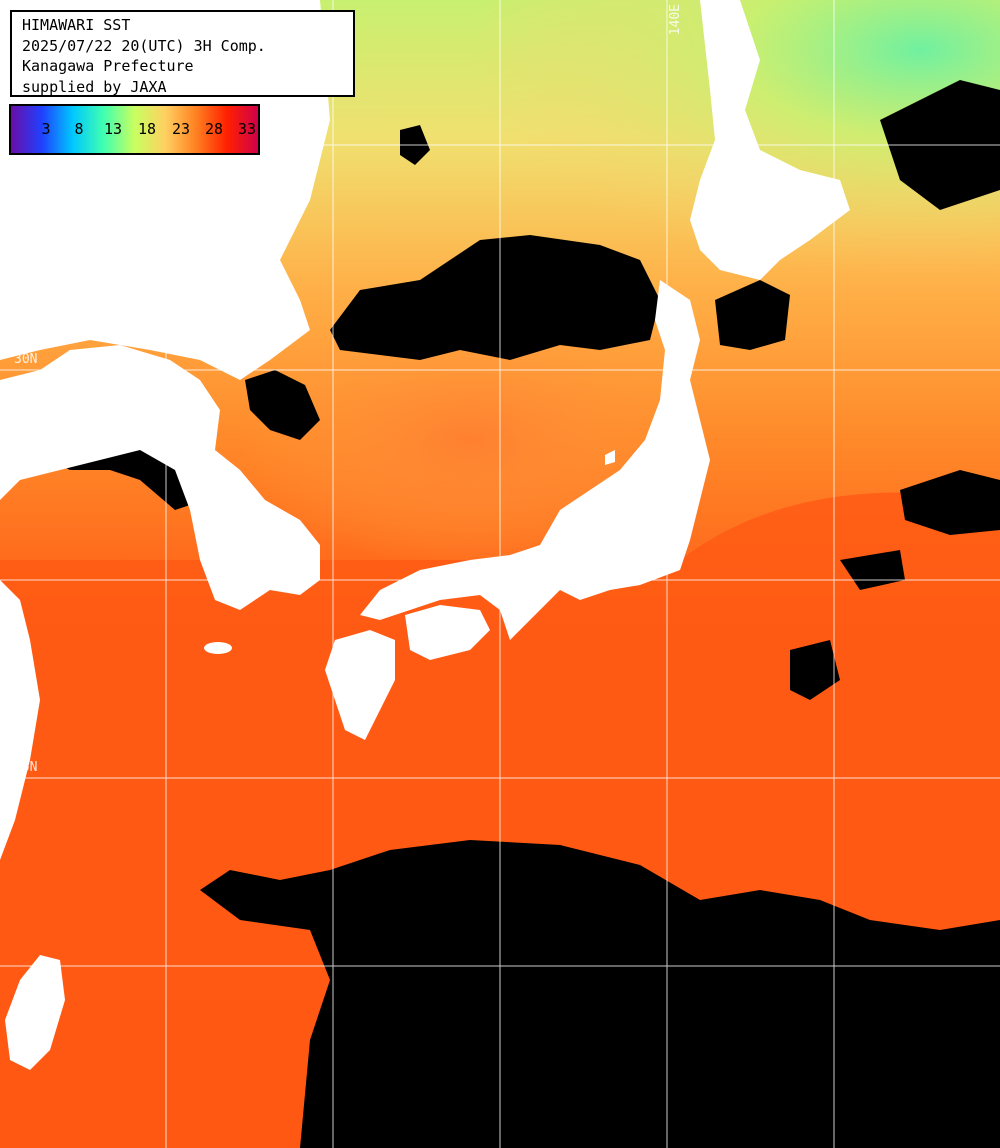 The image size is (1000, 1148). I want to click on color-scale-labels: 3 8 13 18 23 28 33, so click(134, 130).